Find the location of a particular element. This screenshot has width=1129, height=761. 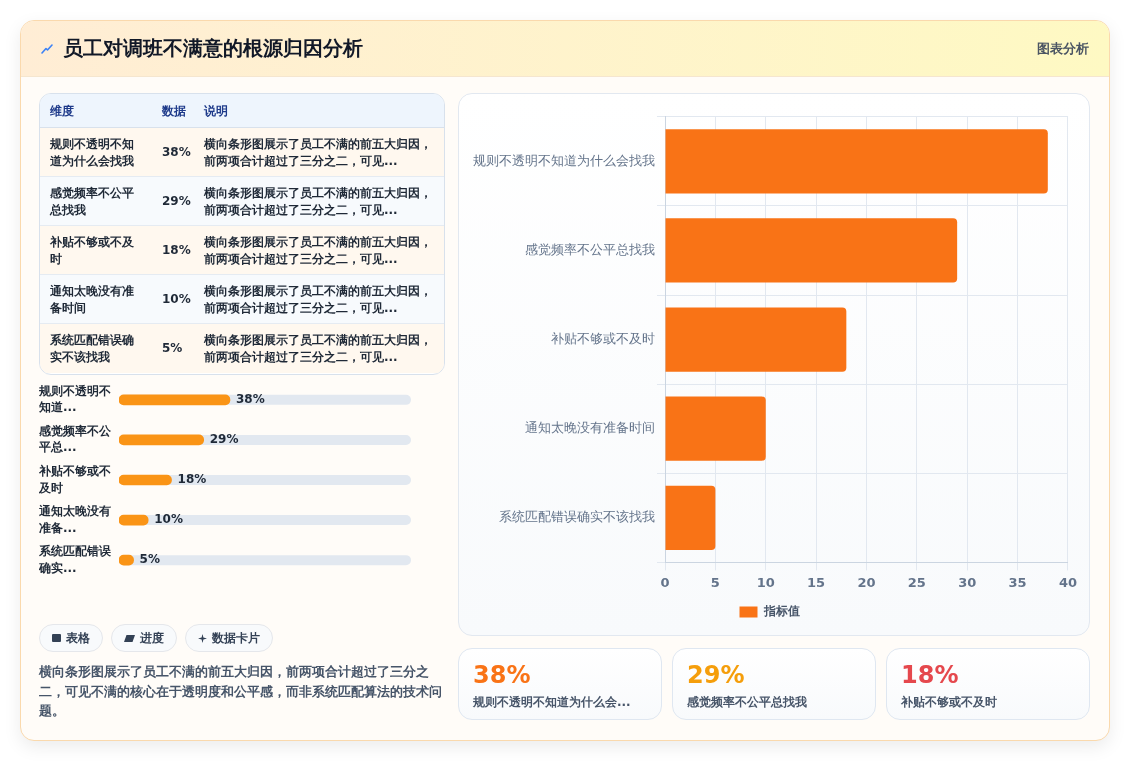

text: 数据 is located at coordinates (174, 111).